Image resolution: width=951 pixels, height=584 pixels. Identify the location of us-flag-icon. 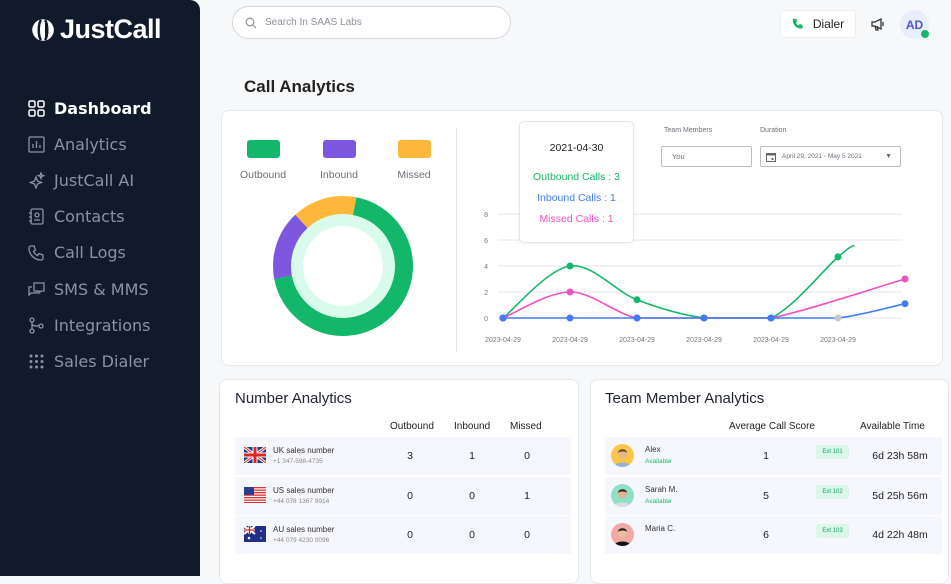
(255, 495).